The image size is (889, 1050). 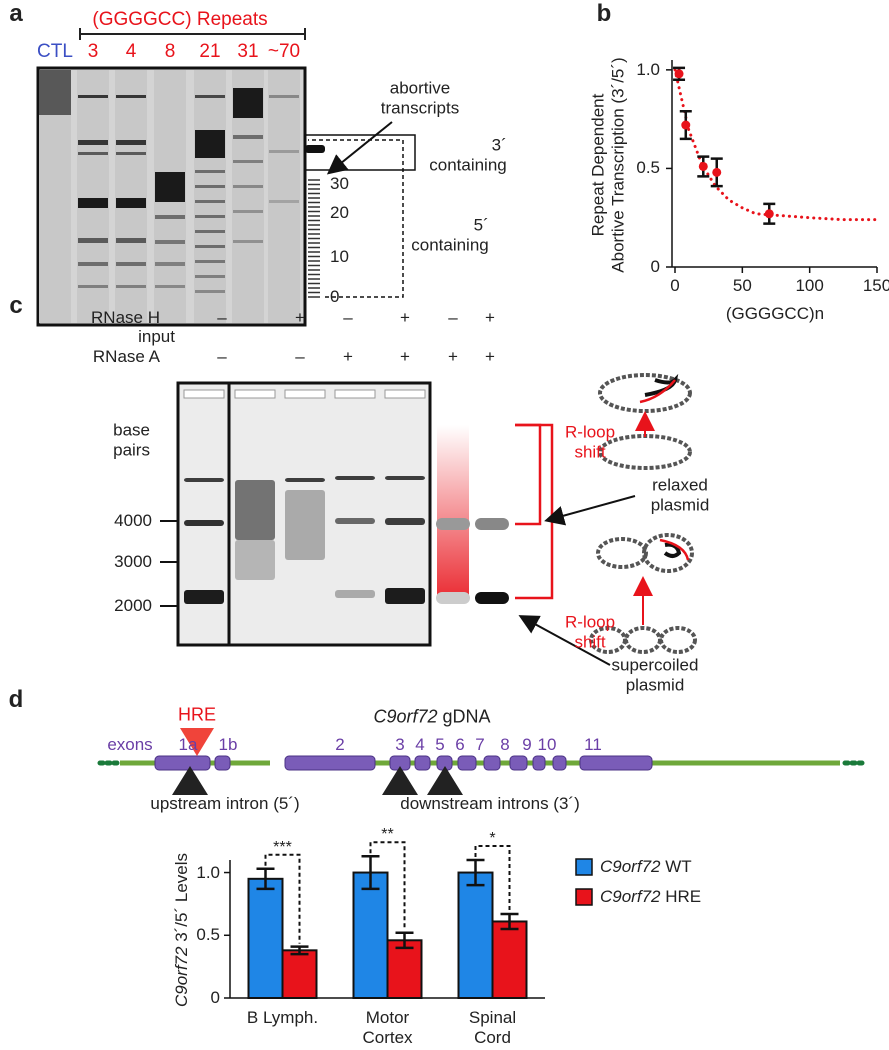 I want to click on significance: **, so click(x=387, y=835).